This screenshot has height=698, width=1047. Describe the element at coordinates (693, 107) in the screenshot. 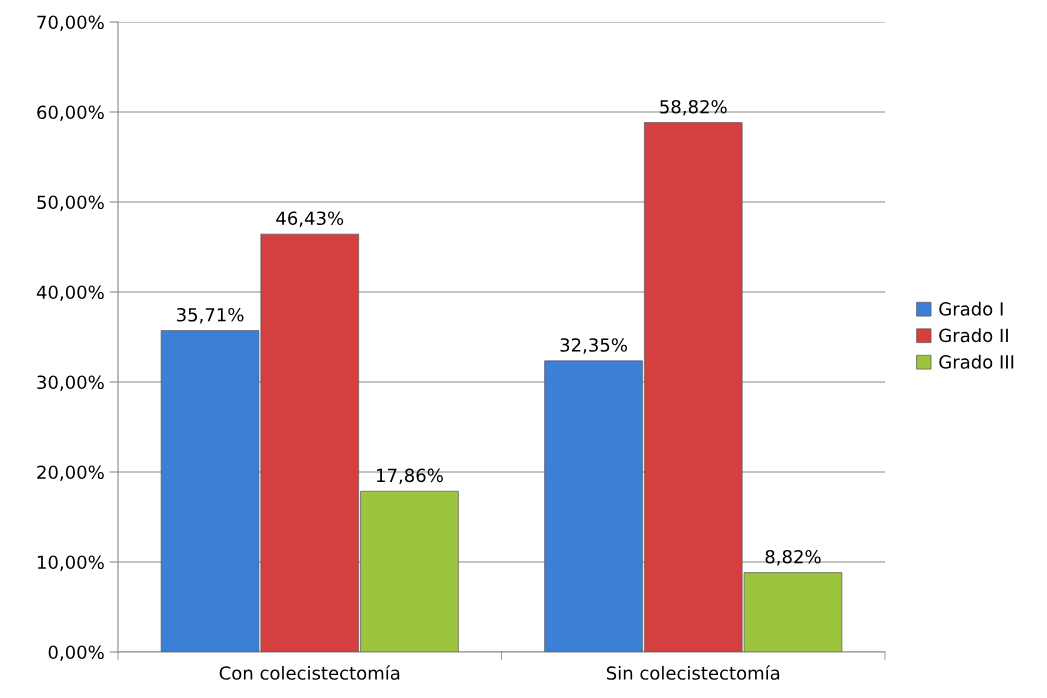

I see `data-label: 58,82%` at that location.